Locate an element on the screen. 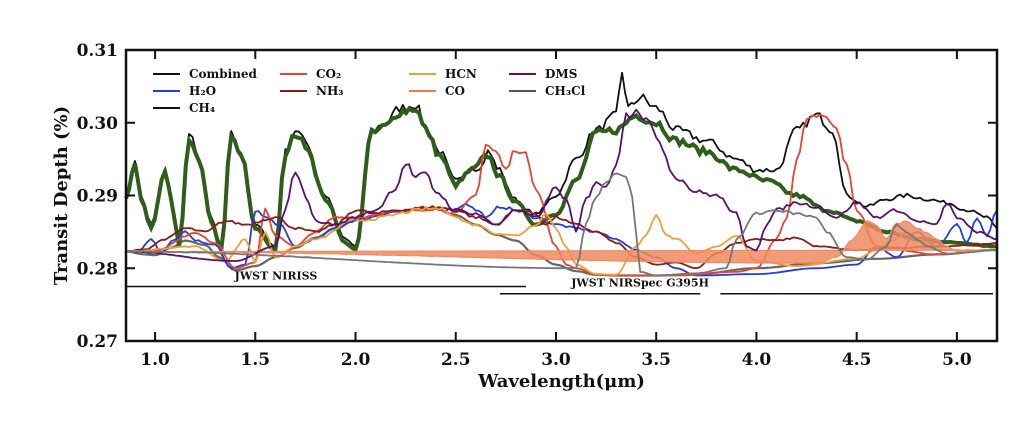  x-tick-label: 5.0 is located at coordinates (957, 360).